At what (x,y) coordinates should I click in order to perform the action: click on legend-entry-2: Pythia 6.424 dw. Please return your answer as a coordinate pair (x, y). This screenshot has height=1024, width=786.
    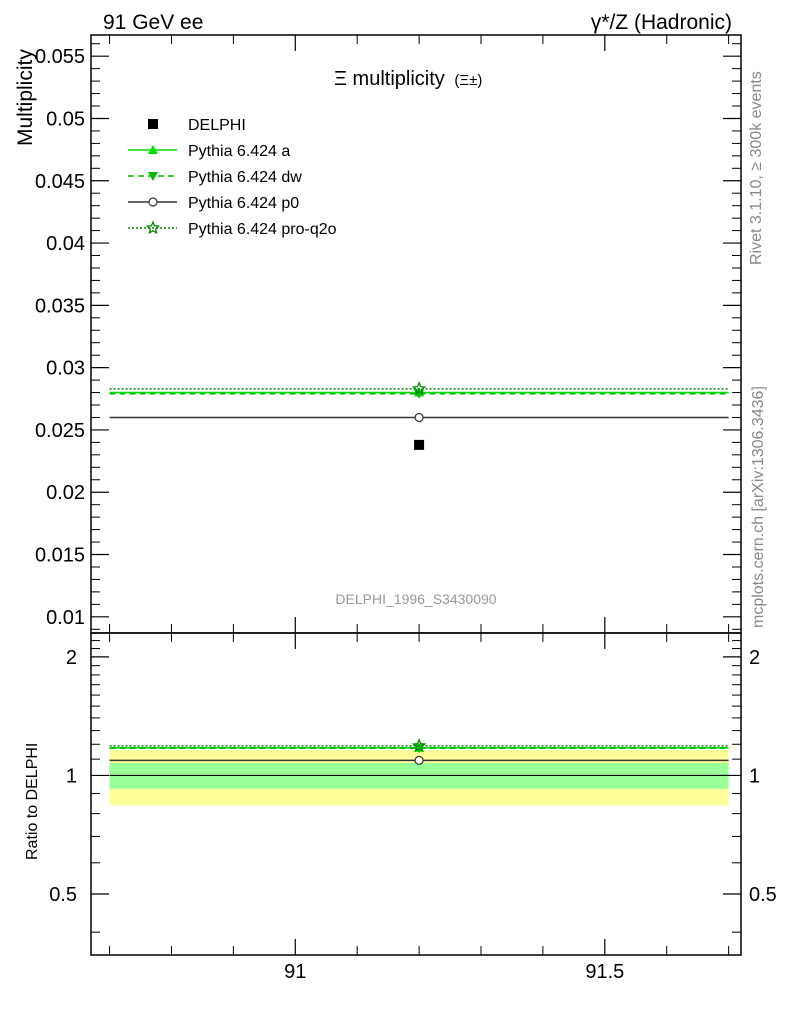
    Looking at the image, I should click on (215, 177).